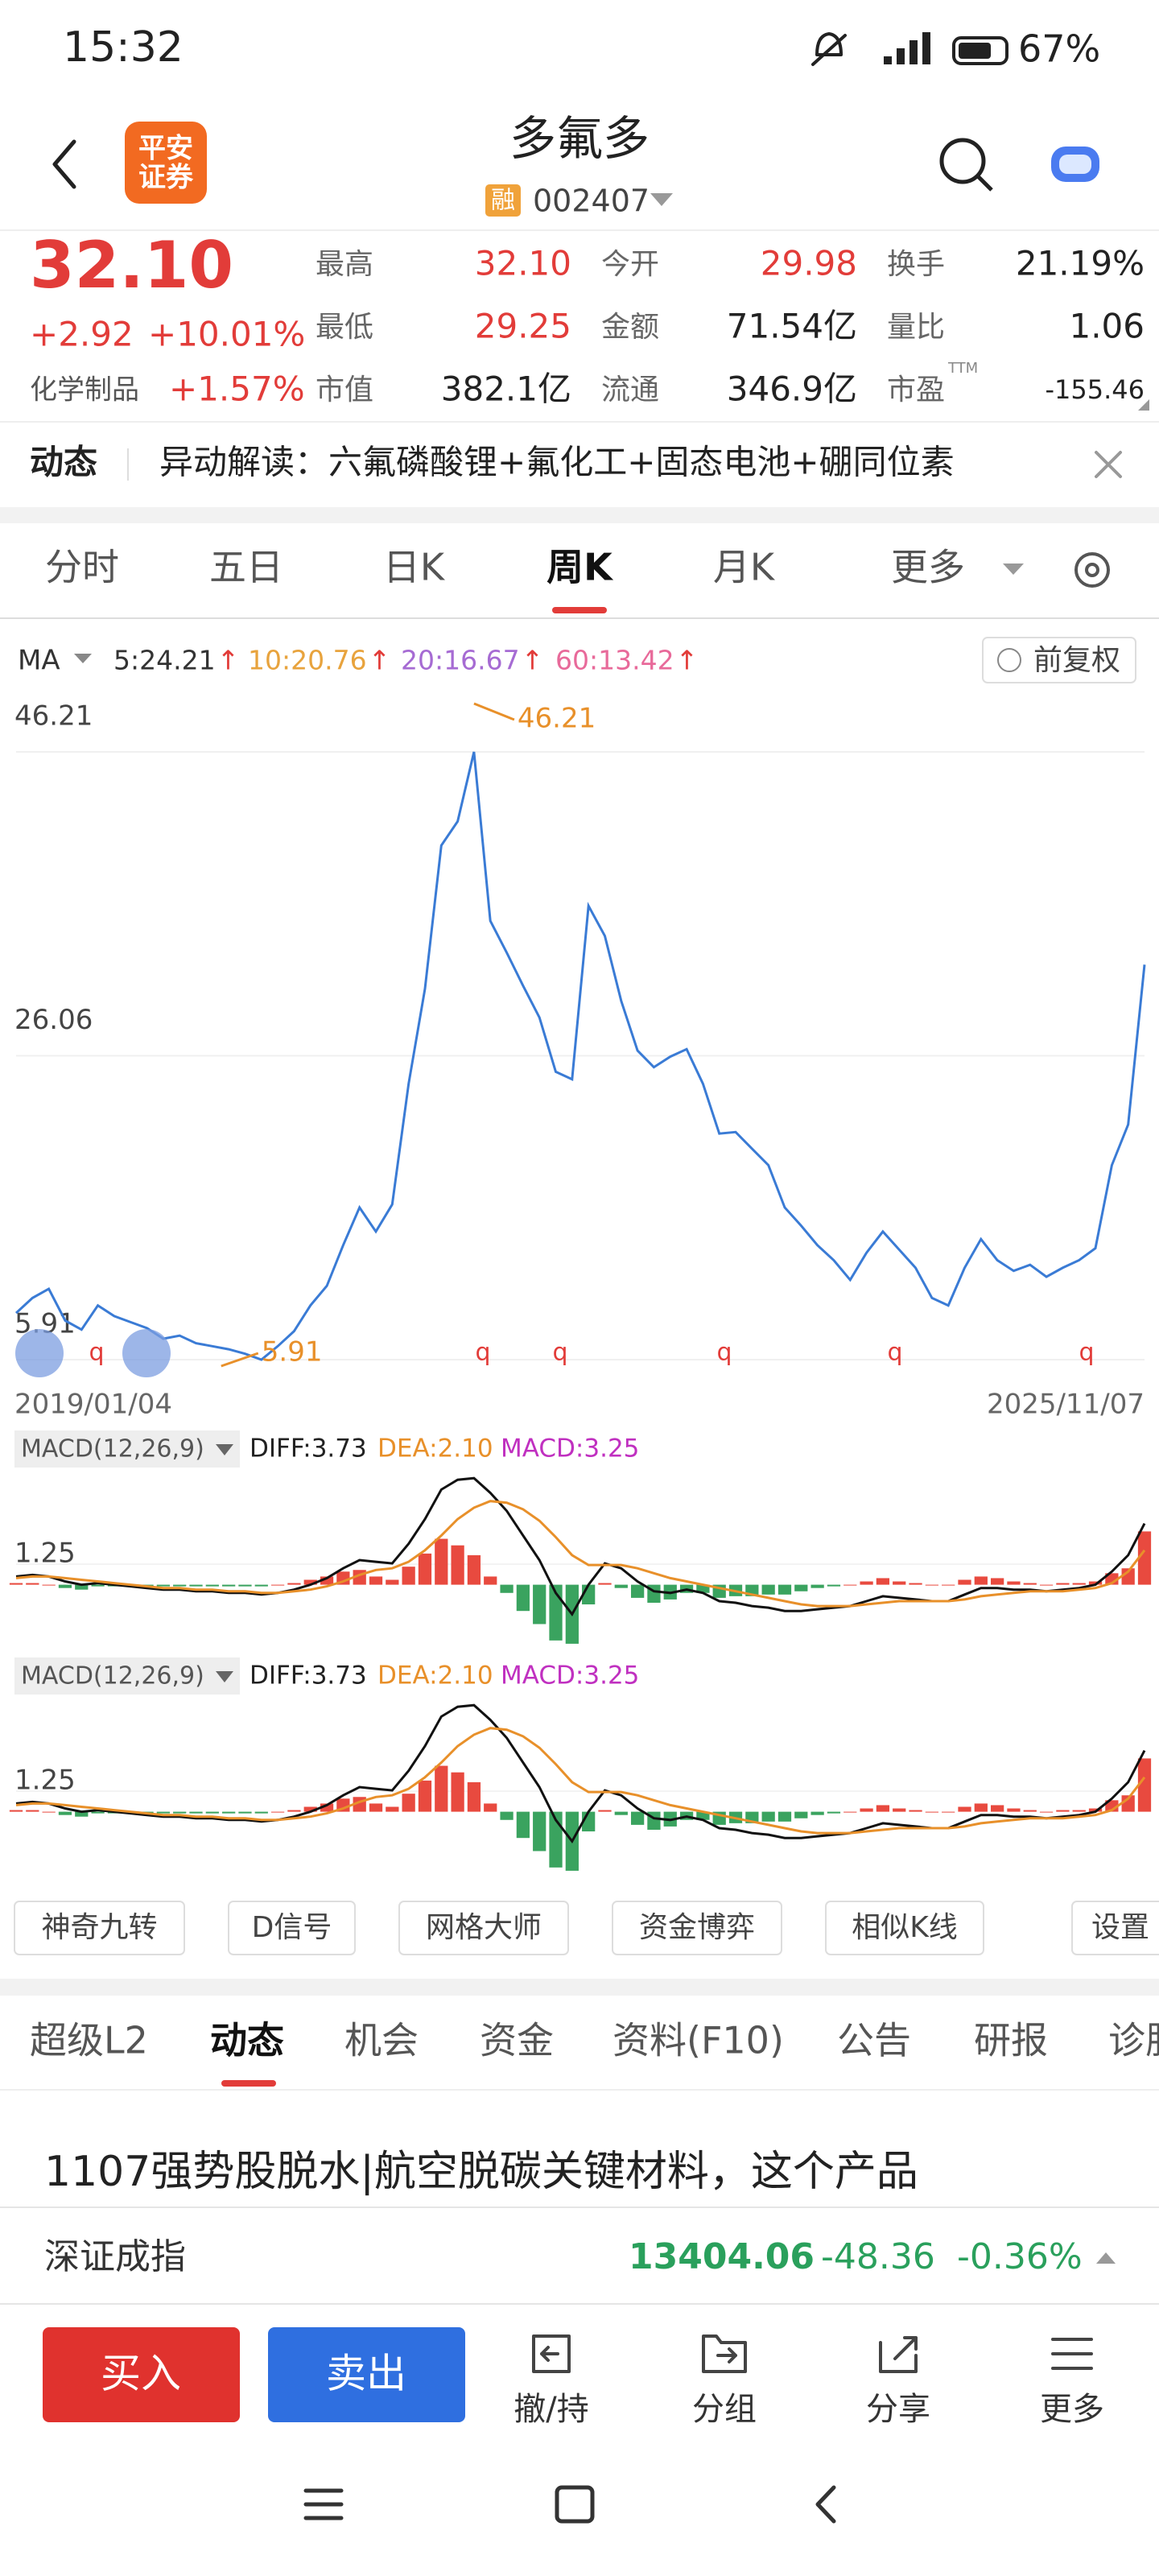  What do you see at coordinates (825, 2504) in the screenshot?
I see `nav-back` at bounding box center [825, 2504].